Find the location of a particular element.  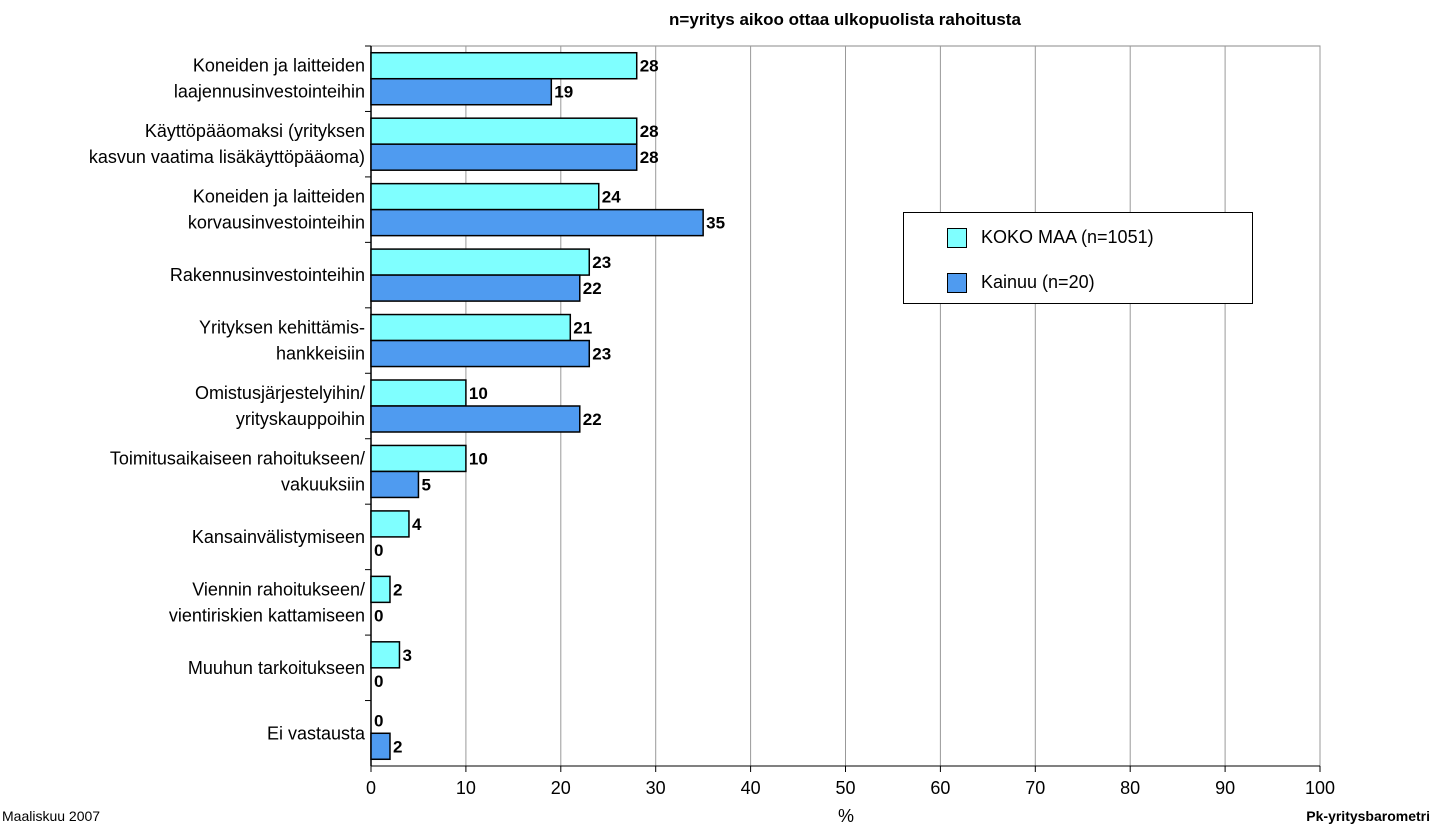

legend-swatch-koko-maa is located at coordinates (957, 237).